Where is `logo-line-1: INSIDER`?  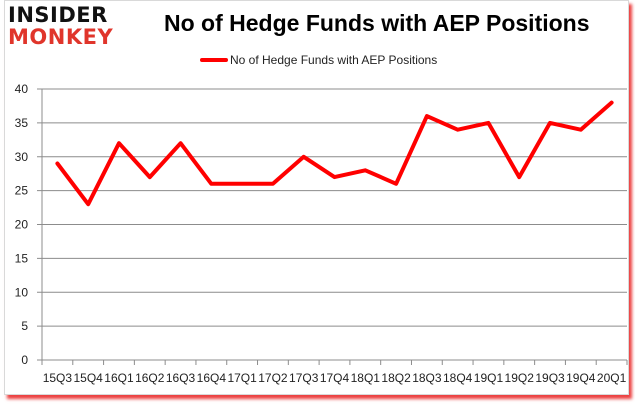
logo-line-1: INSIDER is located at coordinates (58, 15).